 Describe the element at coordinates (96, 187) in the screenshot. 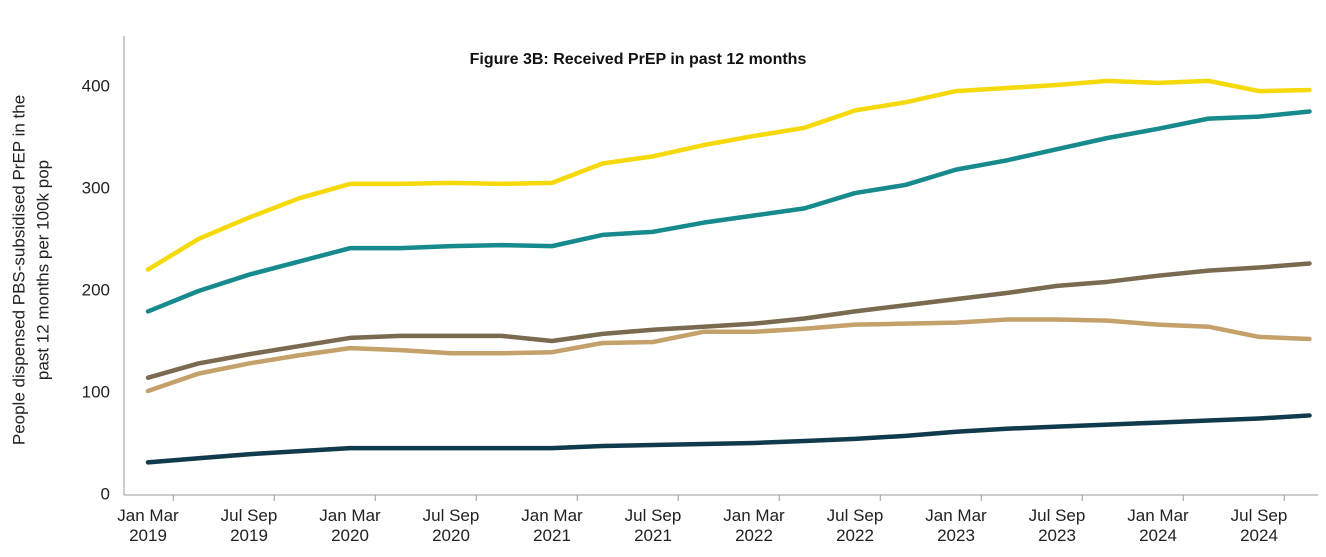

I see `y-tick-label: 300` at that location.